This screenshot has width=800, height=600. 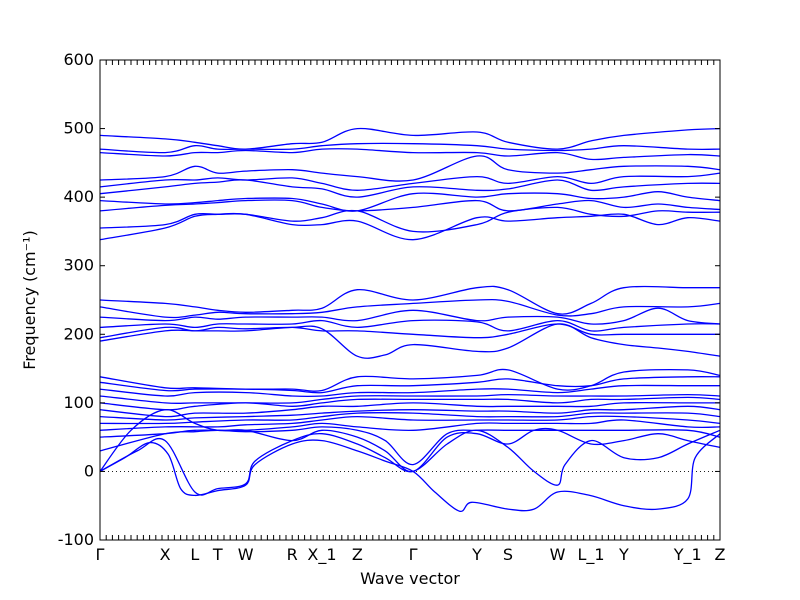 What do you see at coordinates (78, 402) in the screenshot?
I see `y-tick-label: 100` at bounding box center [78, 402].